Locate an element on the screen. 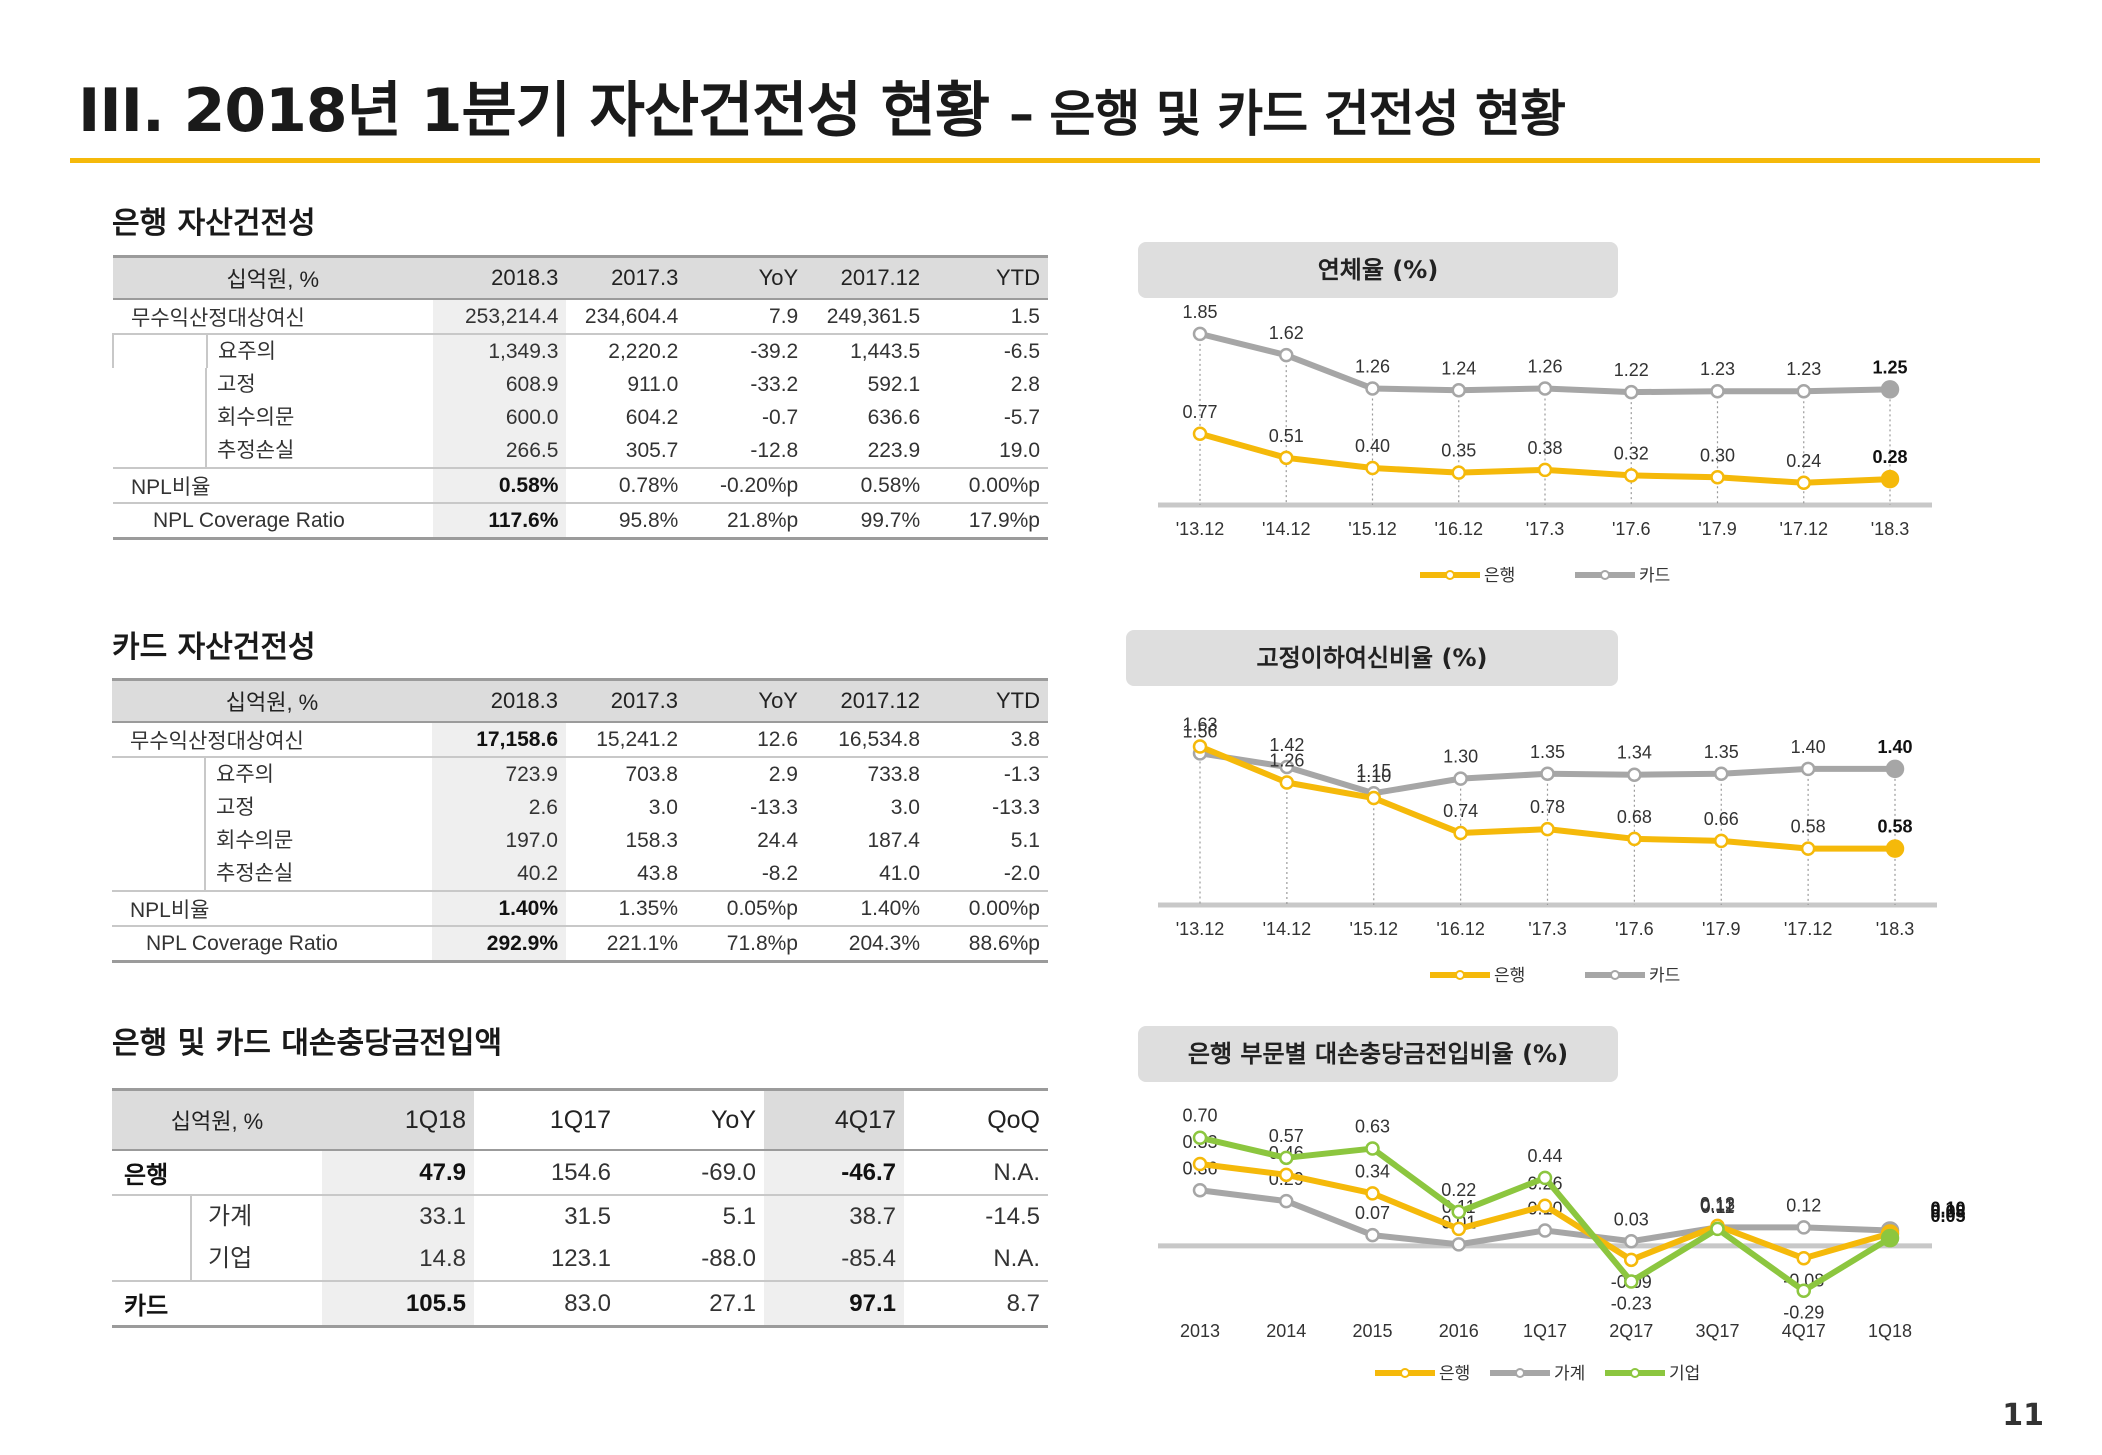  data-label: 0.05 is located at coordinates (1947, 1216).